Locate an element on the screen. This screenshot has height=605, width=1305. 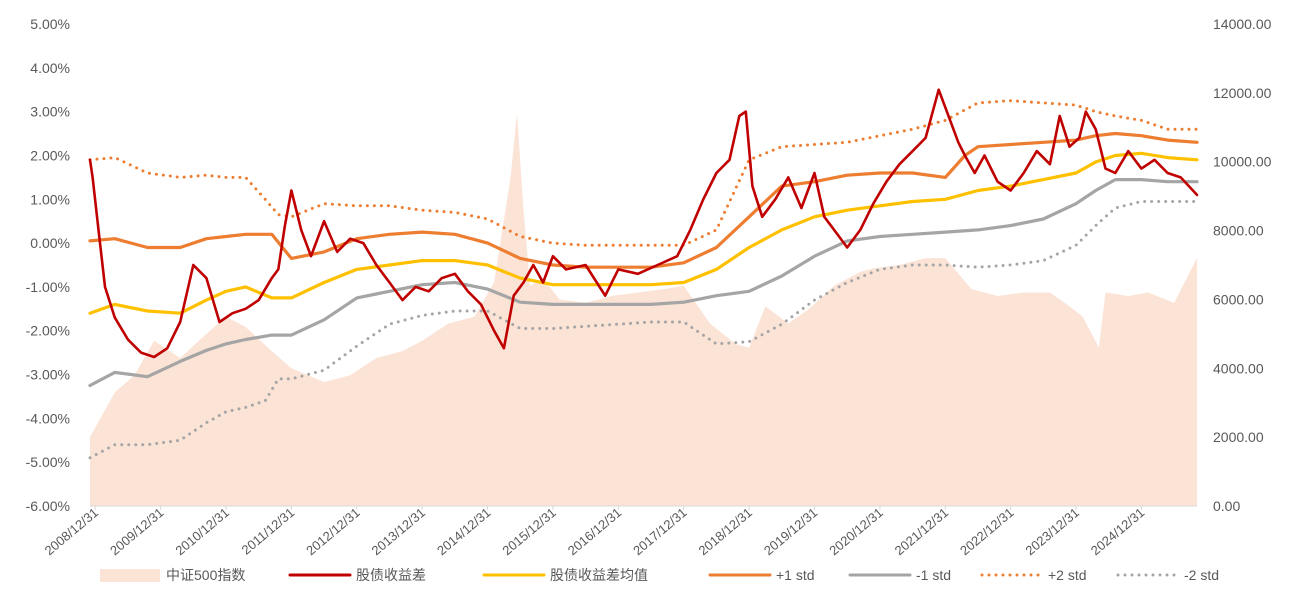
y-left-tick-label: -6.00% is located at coordinates (48, 506).